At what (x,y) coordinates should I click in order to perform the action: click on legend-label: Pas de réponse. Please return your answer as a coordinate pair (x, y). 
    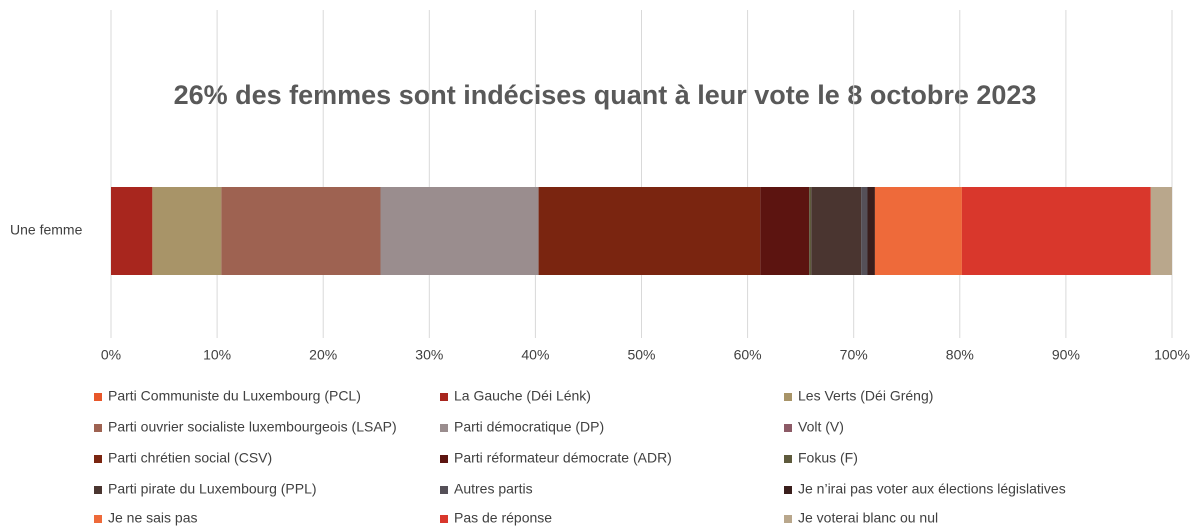
    Looking at the image, I should click on (503, 518).